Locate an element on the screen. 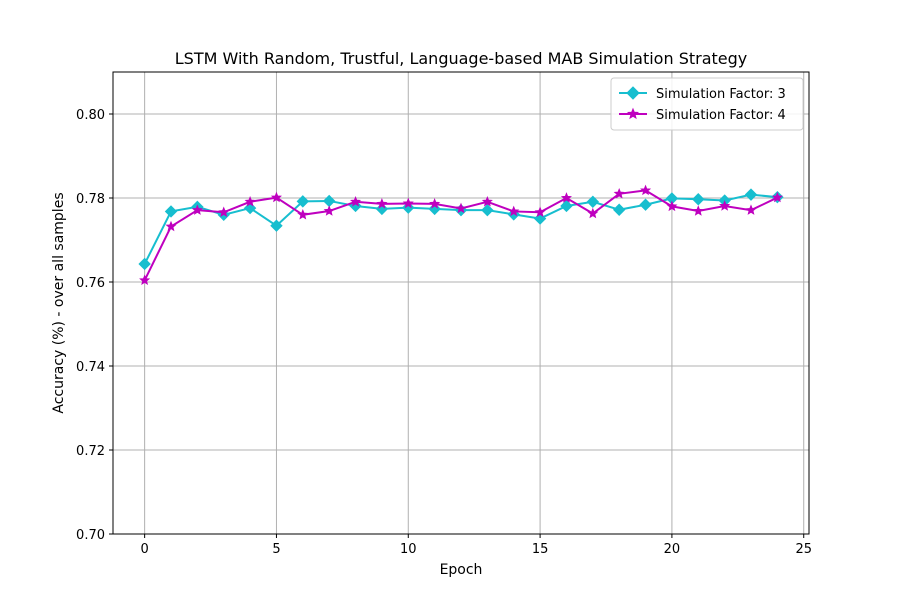 The height and width of the screenshot is (600, 900). legend-box is located at coordinates (707, 104).